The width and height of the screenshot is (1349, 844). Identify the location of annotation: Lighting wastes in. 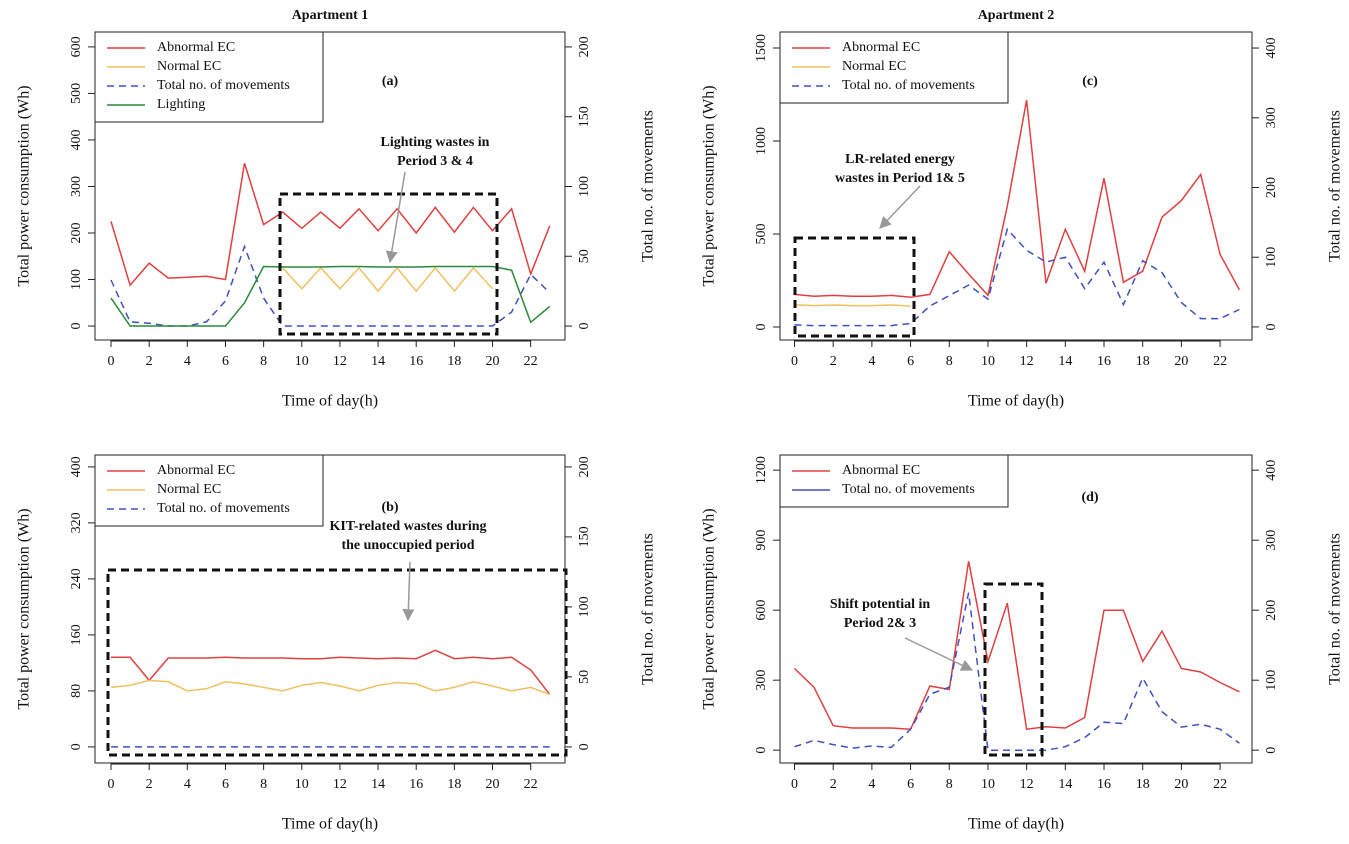
(435, 142).